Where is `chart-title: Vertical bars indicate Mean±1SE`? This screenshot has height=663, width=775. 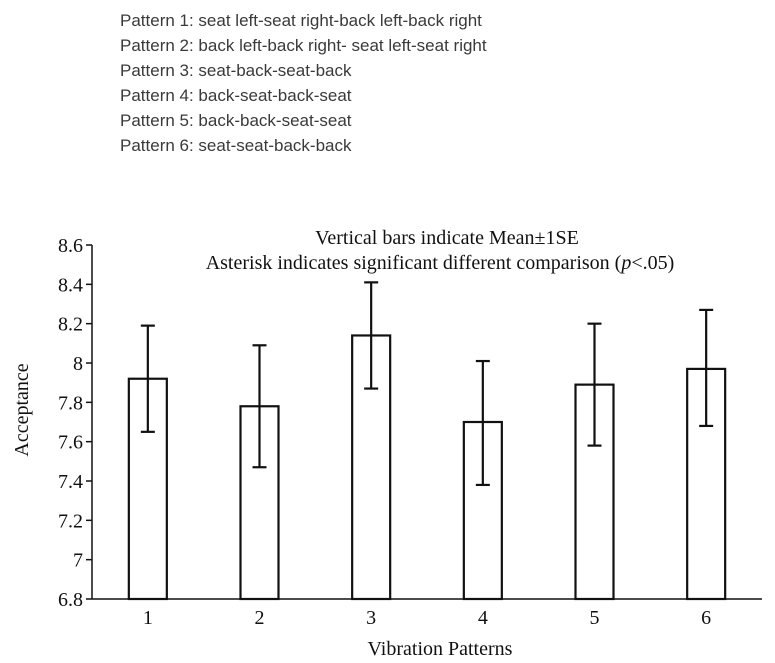
chart-title: Vertical bars indicate Mean±1SE is located at coordinates (447, 238).